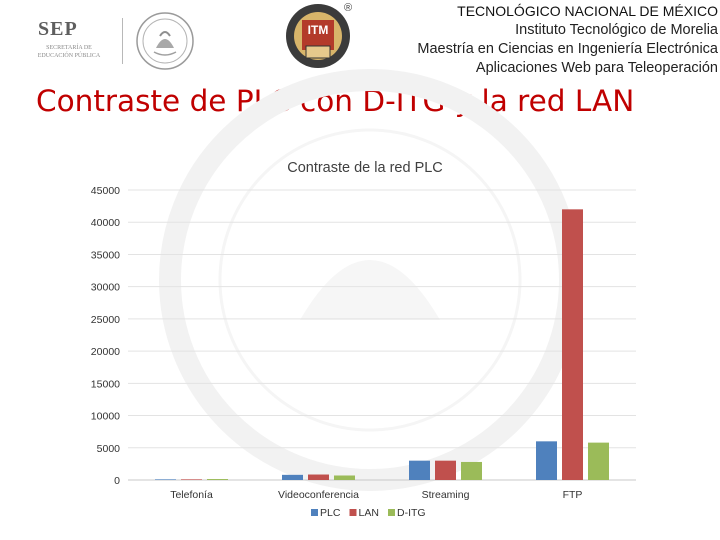 This screenshot has width=720, height=540. Describe the element at coordinates (100, 41) in the screenshot. I see `sep-logo-block: SEP SECRETARÍA DE EDUCACIÓN PÚBLICA` at that location.